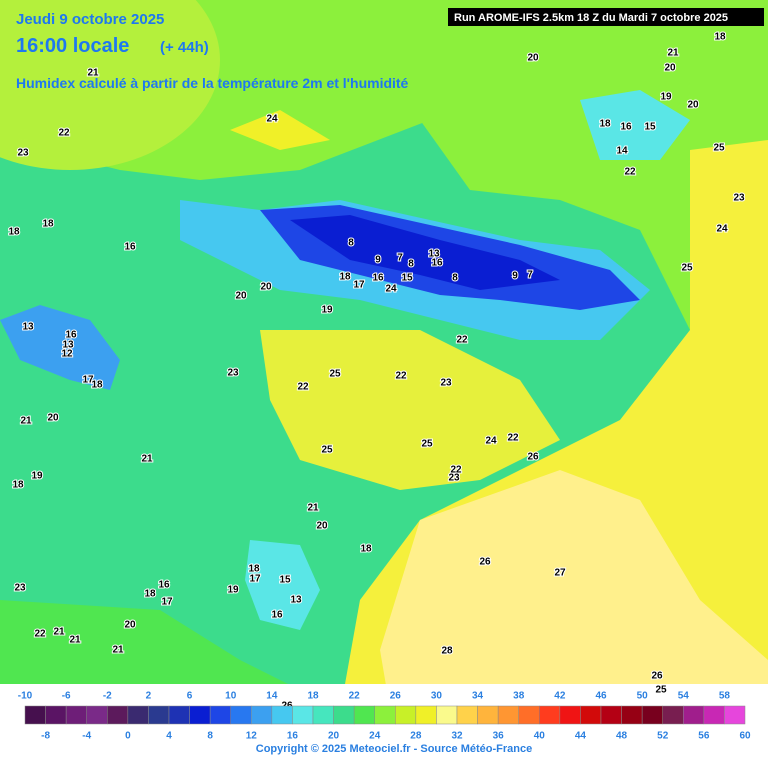 The height and width of the screenshot is (773, 768). I want to click on colorbar-label: 38, so click(519, 696).